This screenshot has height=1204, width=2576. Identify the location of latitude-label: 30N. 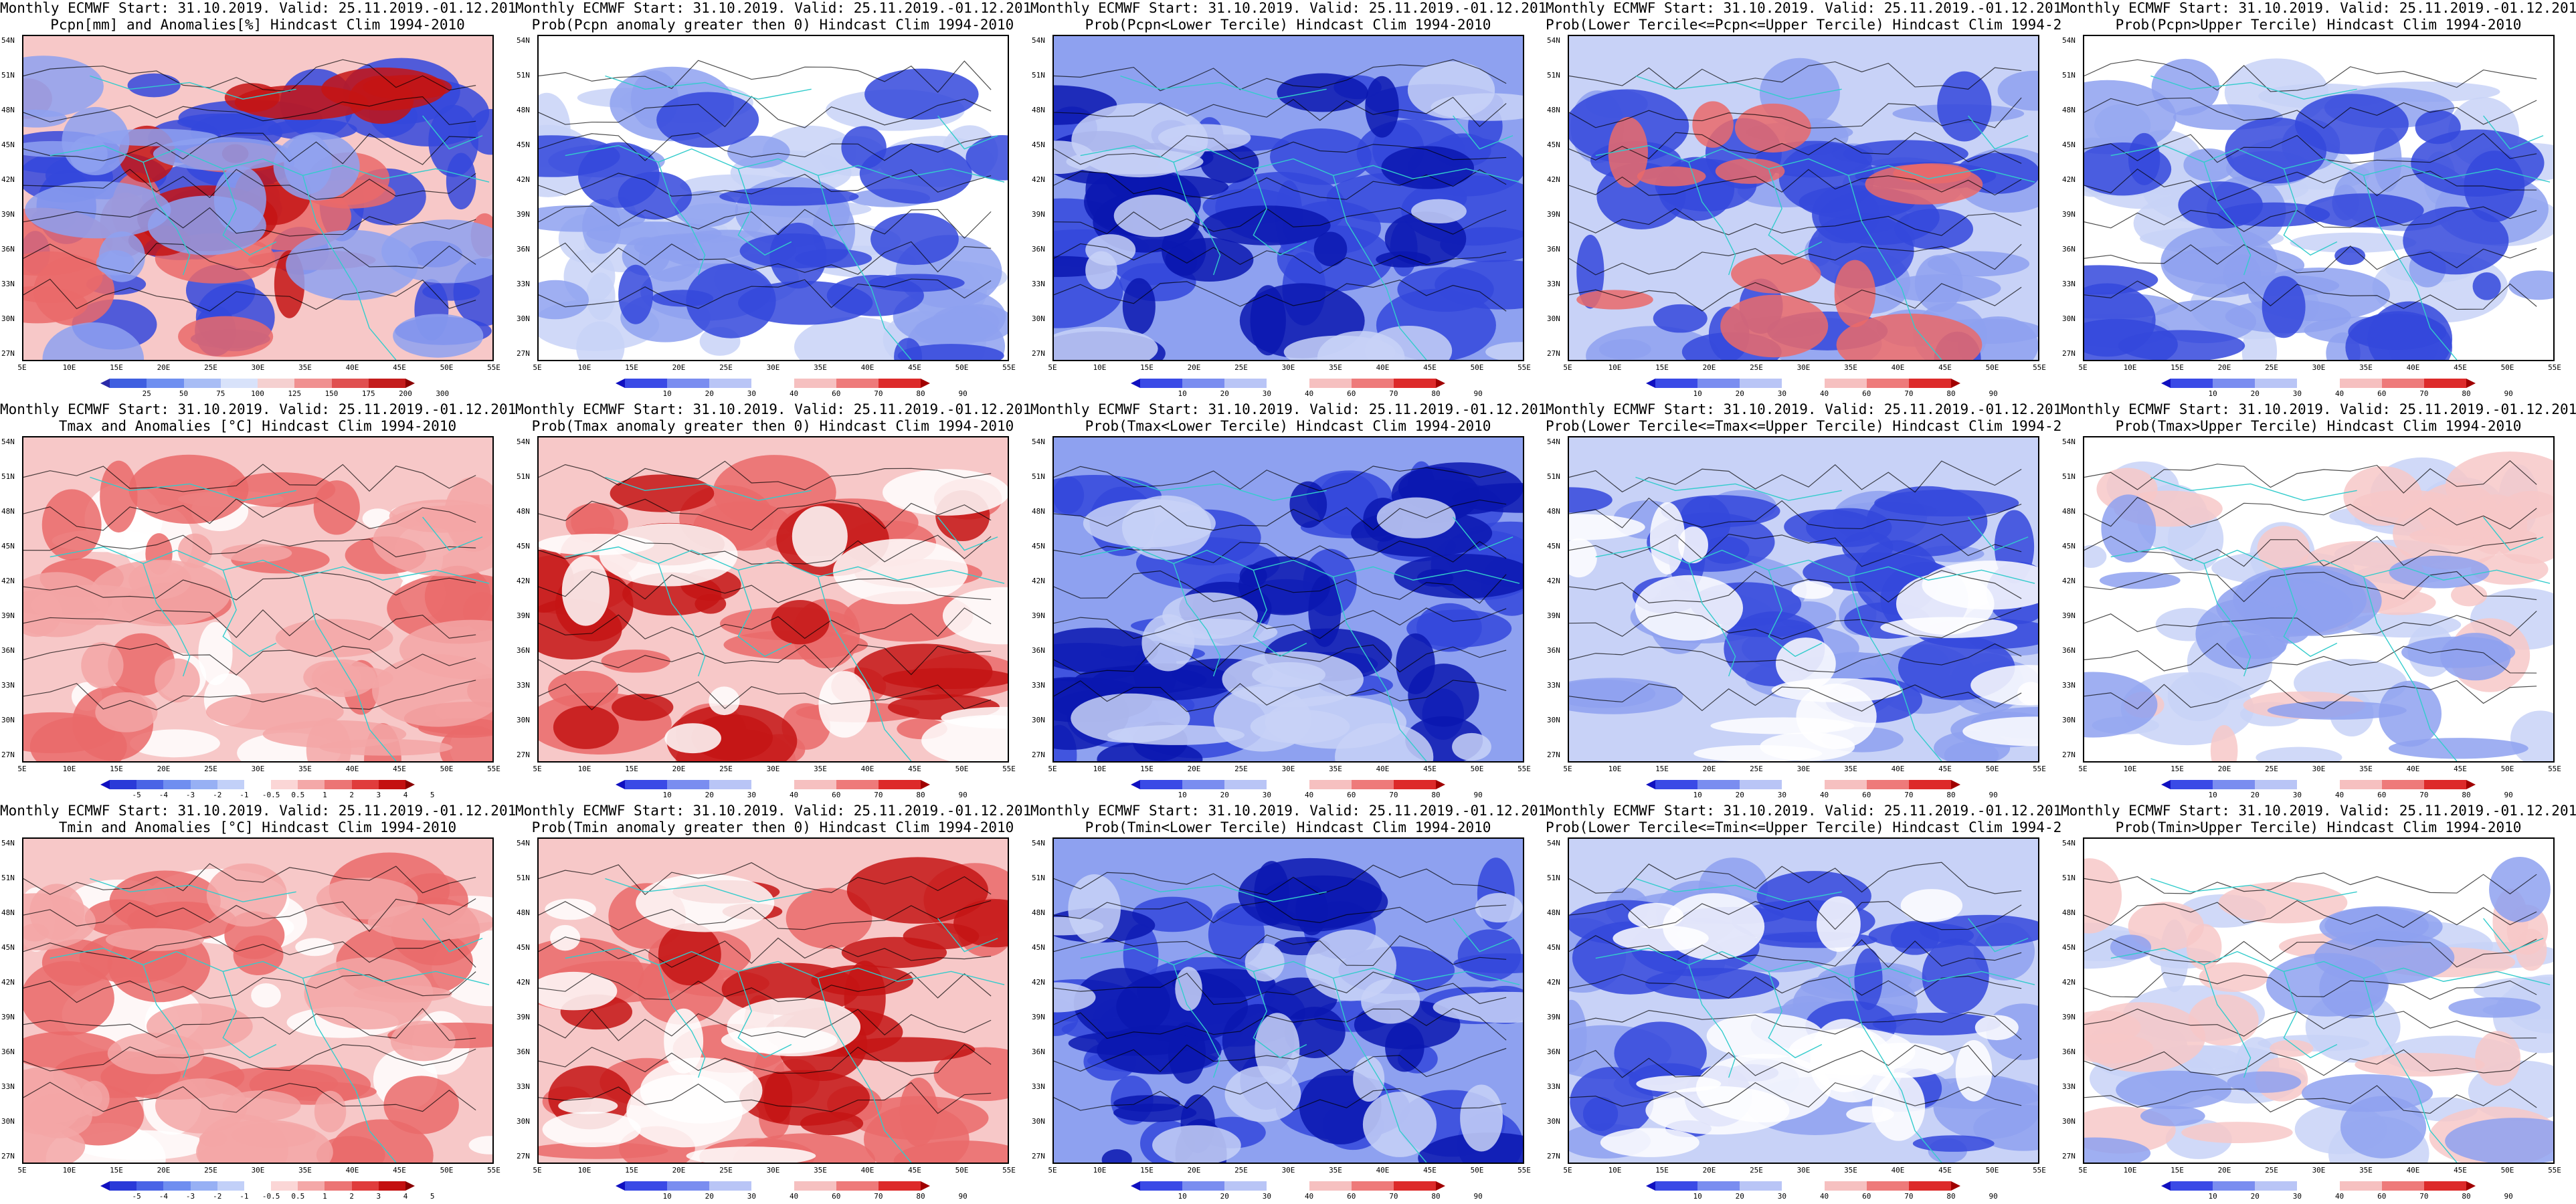
(1038, 1121).